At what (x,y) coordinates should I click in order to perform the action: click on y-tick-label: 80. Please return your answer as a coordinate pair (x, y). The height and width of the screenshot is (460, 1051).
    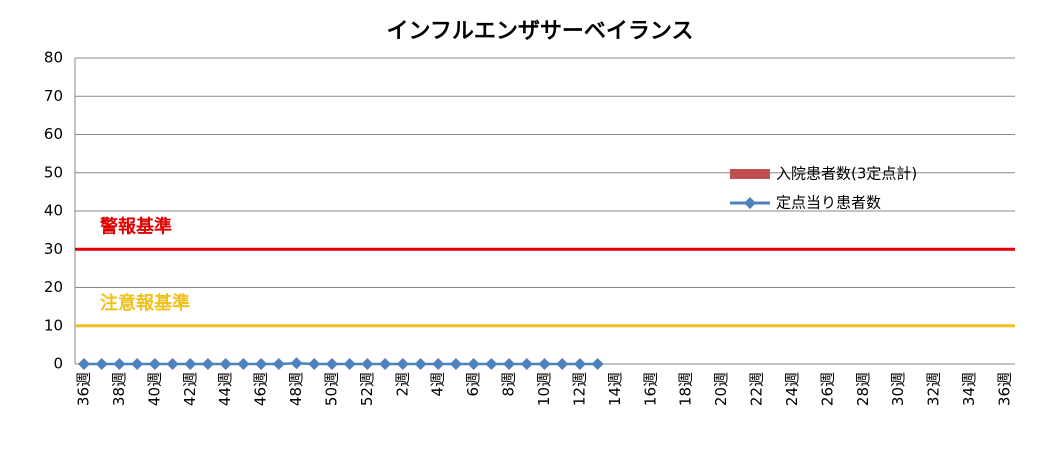
    Looking at the image, I should click on (53, 58).